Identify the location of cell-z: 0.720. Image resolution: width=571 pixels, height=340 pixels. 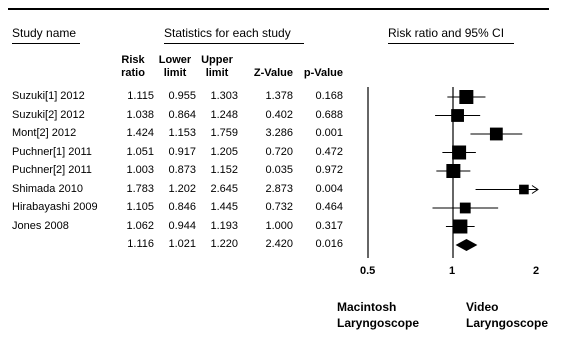
(279, 151).